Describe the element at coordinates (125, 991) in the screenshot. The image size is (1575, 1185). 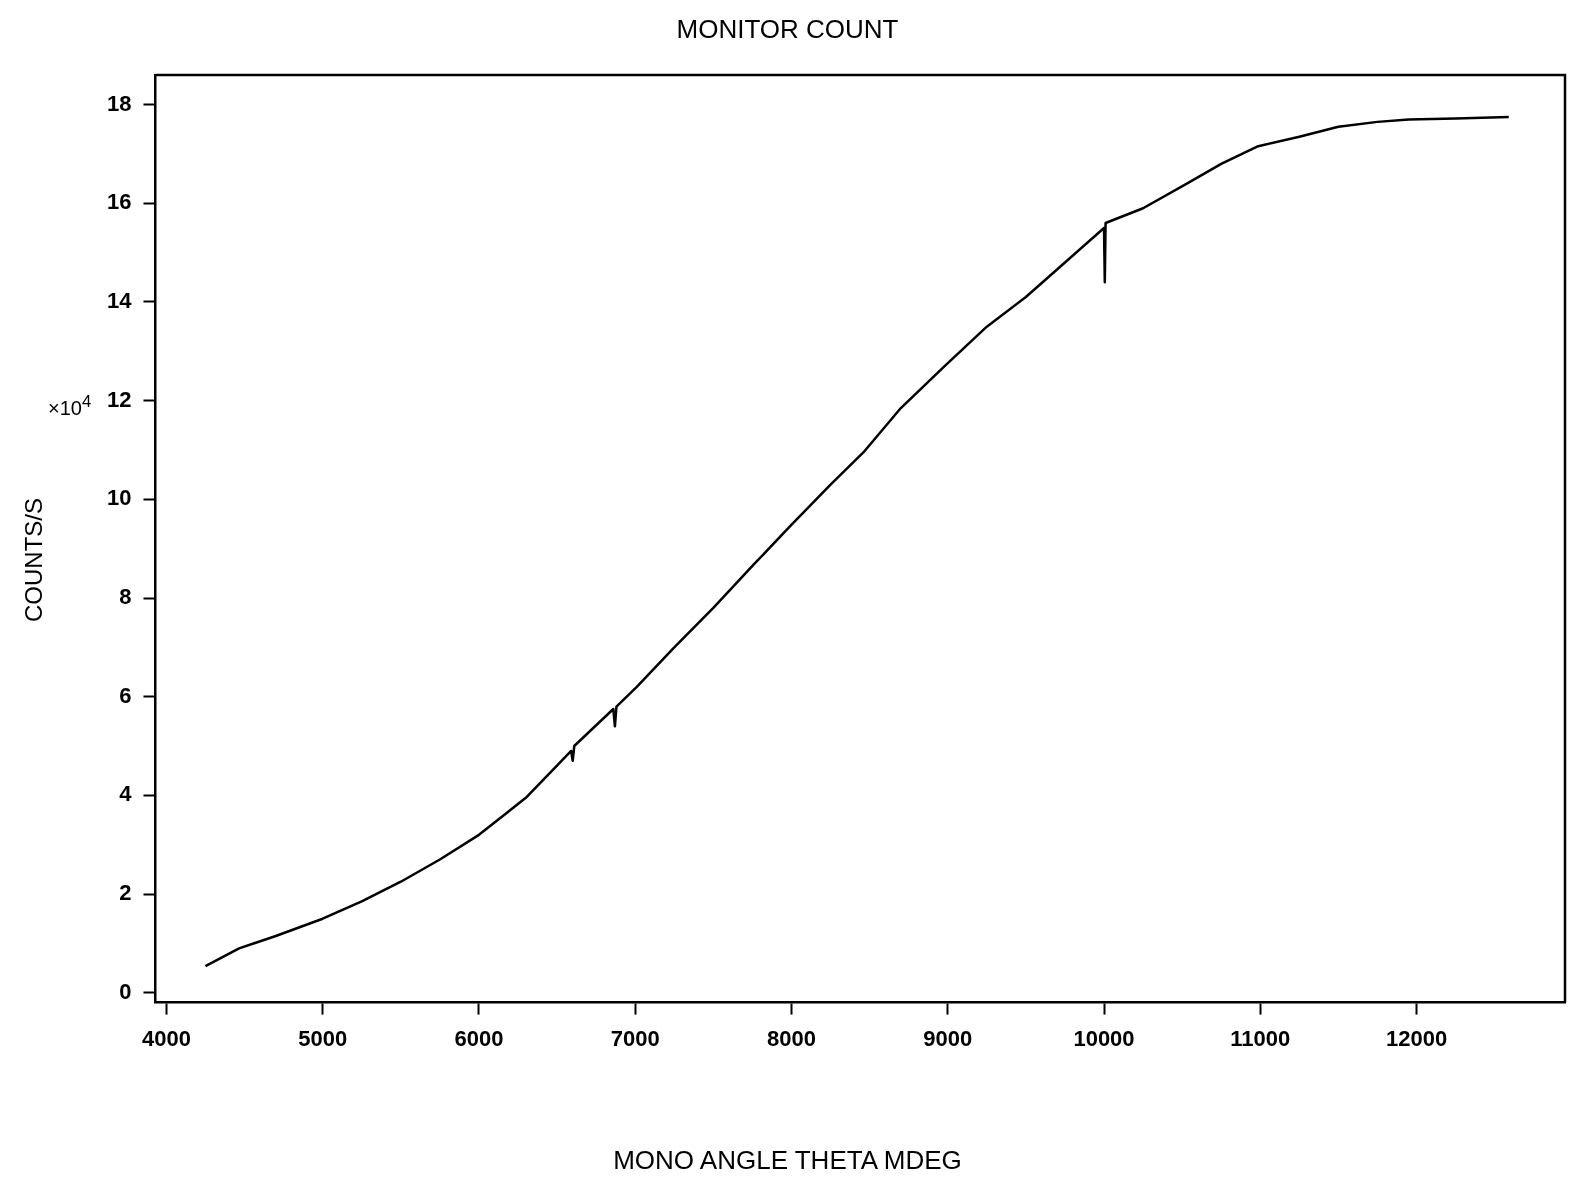
I see `y-tick-label: 0` at that location.